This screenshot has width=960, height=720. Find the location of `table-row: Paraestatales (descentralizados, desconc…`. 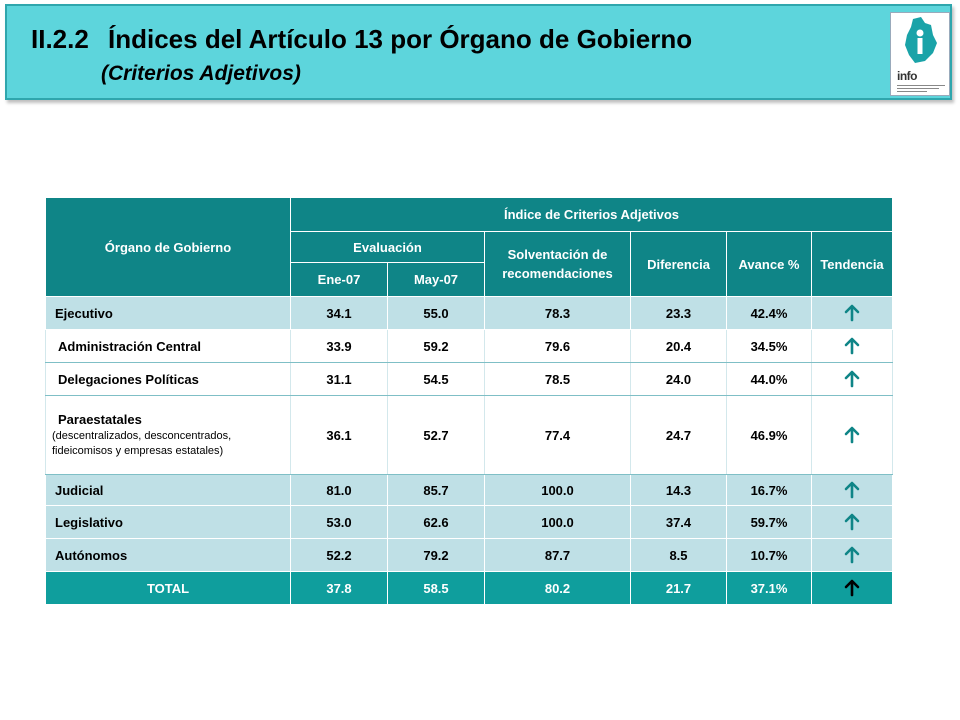

table-row: Paraestatales (descentralizados, desconc… is located at coordinates (469, 435).